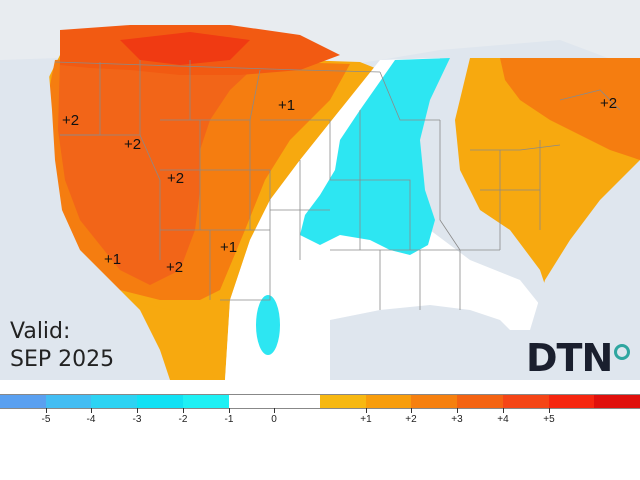  What do you see at coordinates (62, 359) in the screenshot?
I see `valid-period: SEP 2025` at bounding box center [62, 359].